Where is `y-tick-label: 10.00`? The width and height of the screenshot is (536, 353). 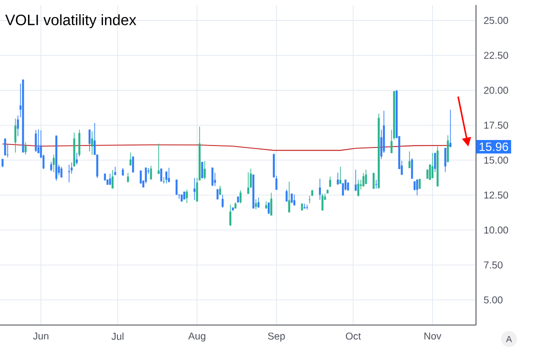
y-tick-label: 10.00 is located at coordinates (496, 230).